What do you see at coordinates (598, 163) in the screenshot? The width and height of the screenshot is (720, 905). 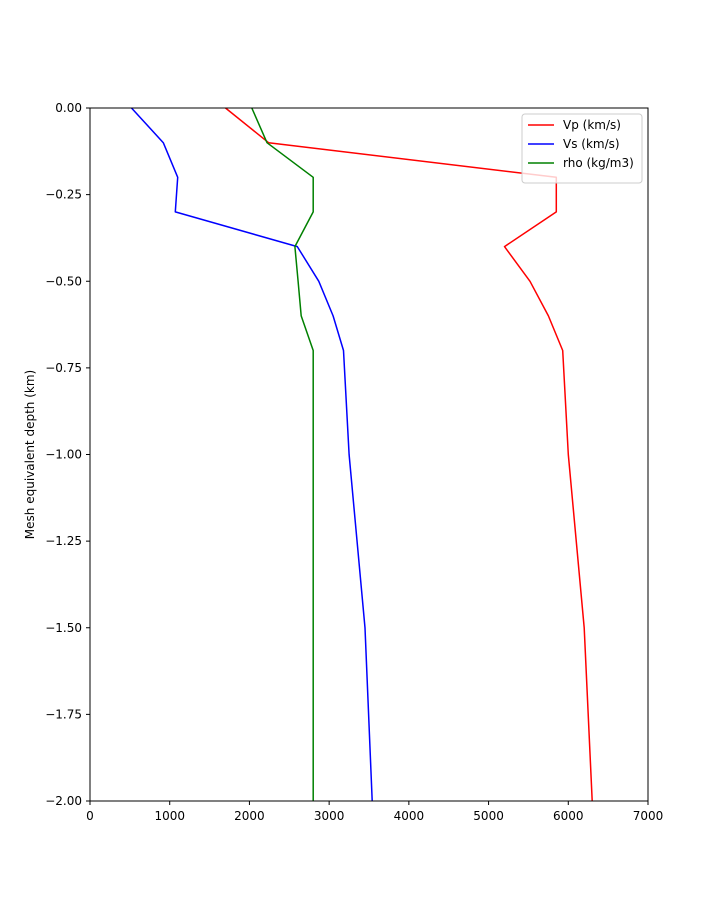 I see `legend-label: rho (kg/m3)` at bounding box center [598, 163].